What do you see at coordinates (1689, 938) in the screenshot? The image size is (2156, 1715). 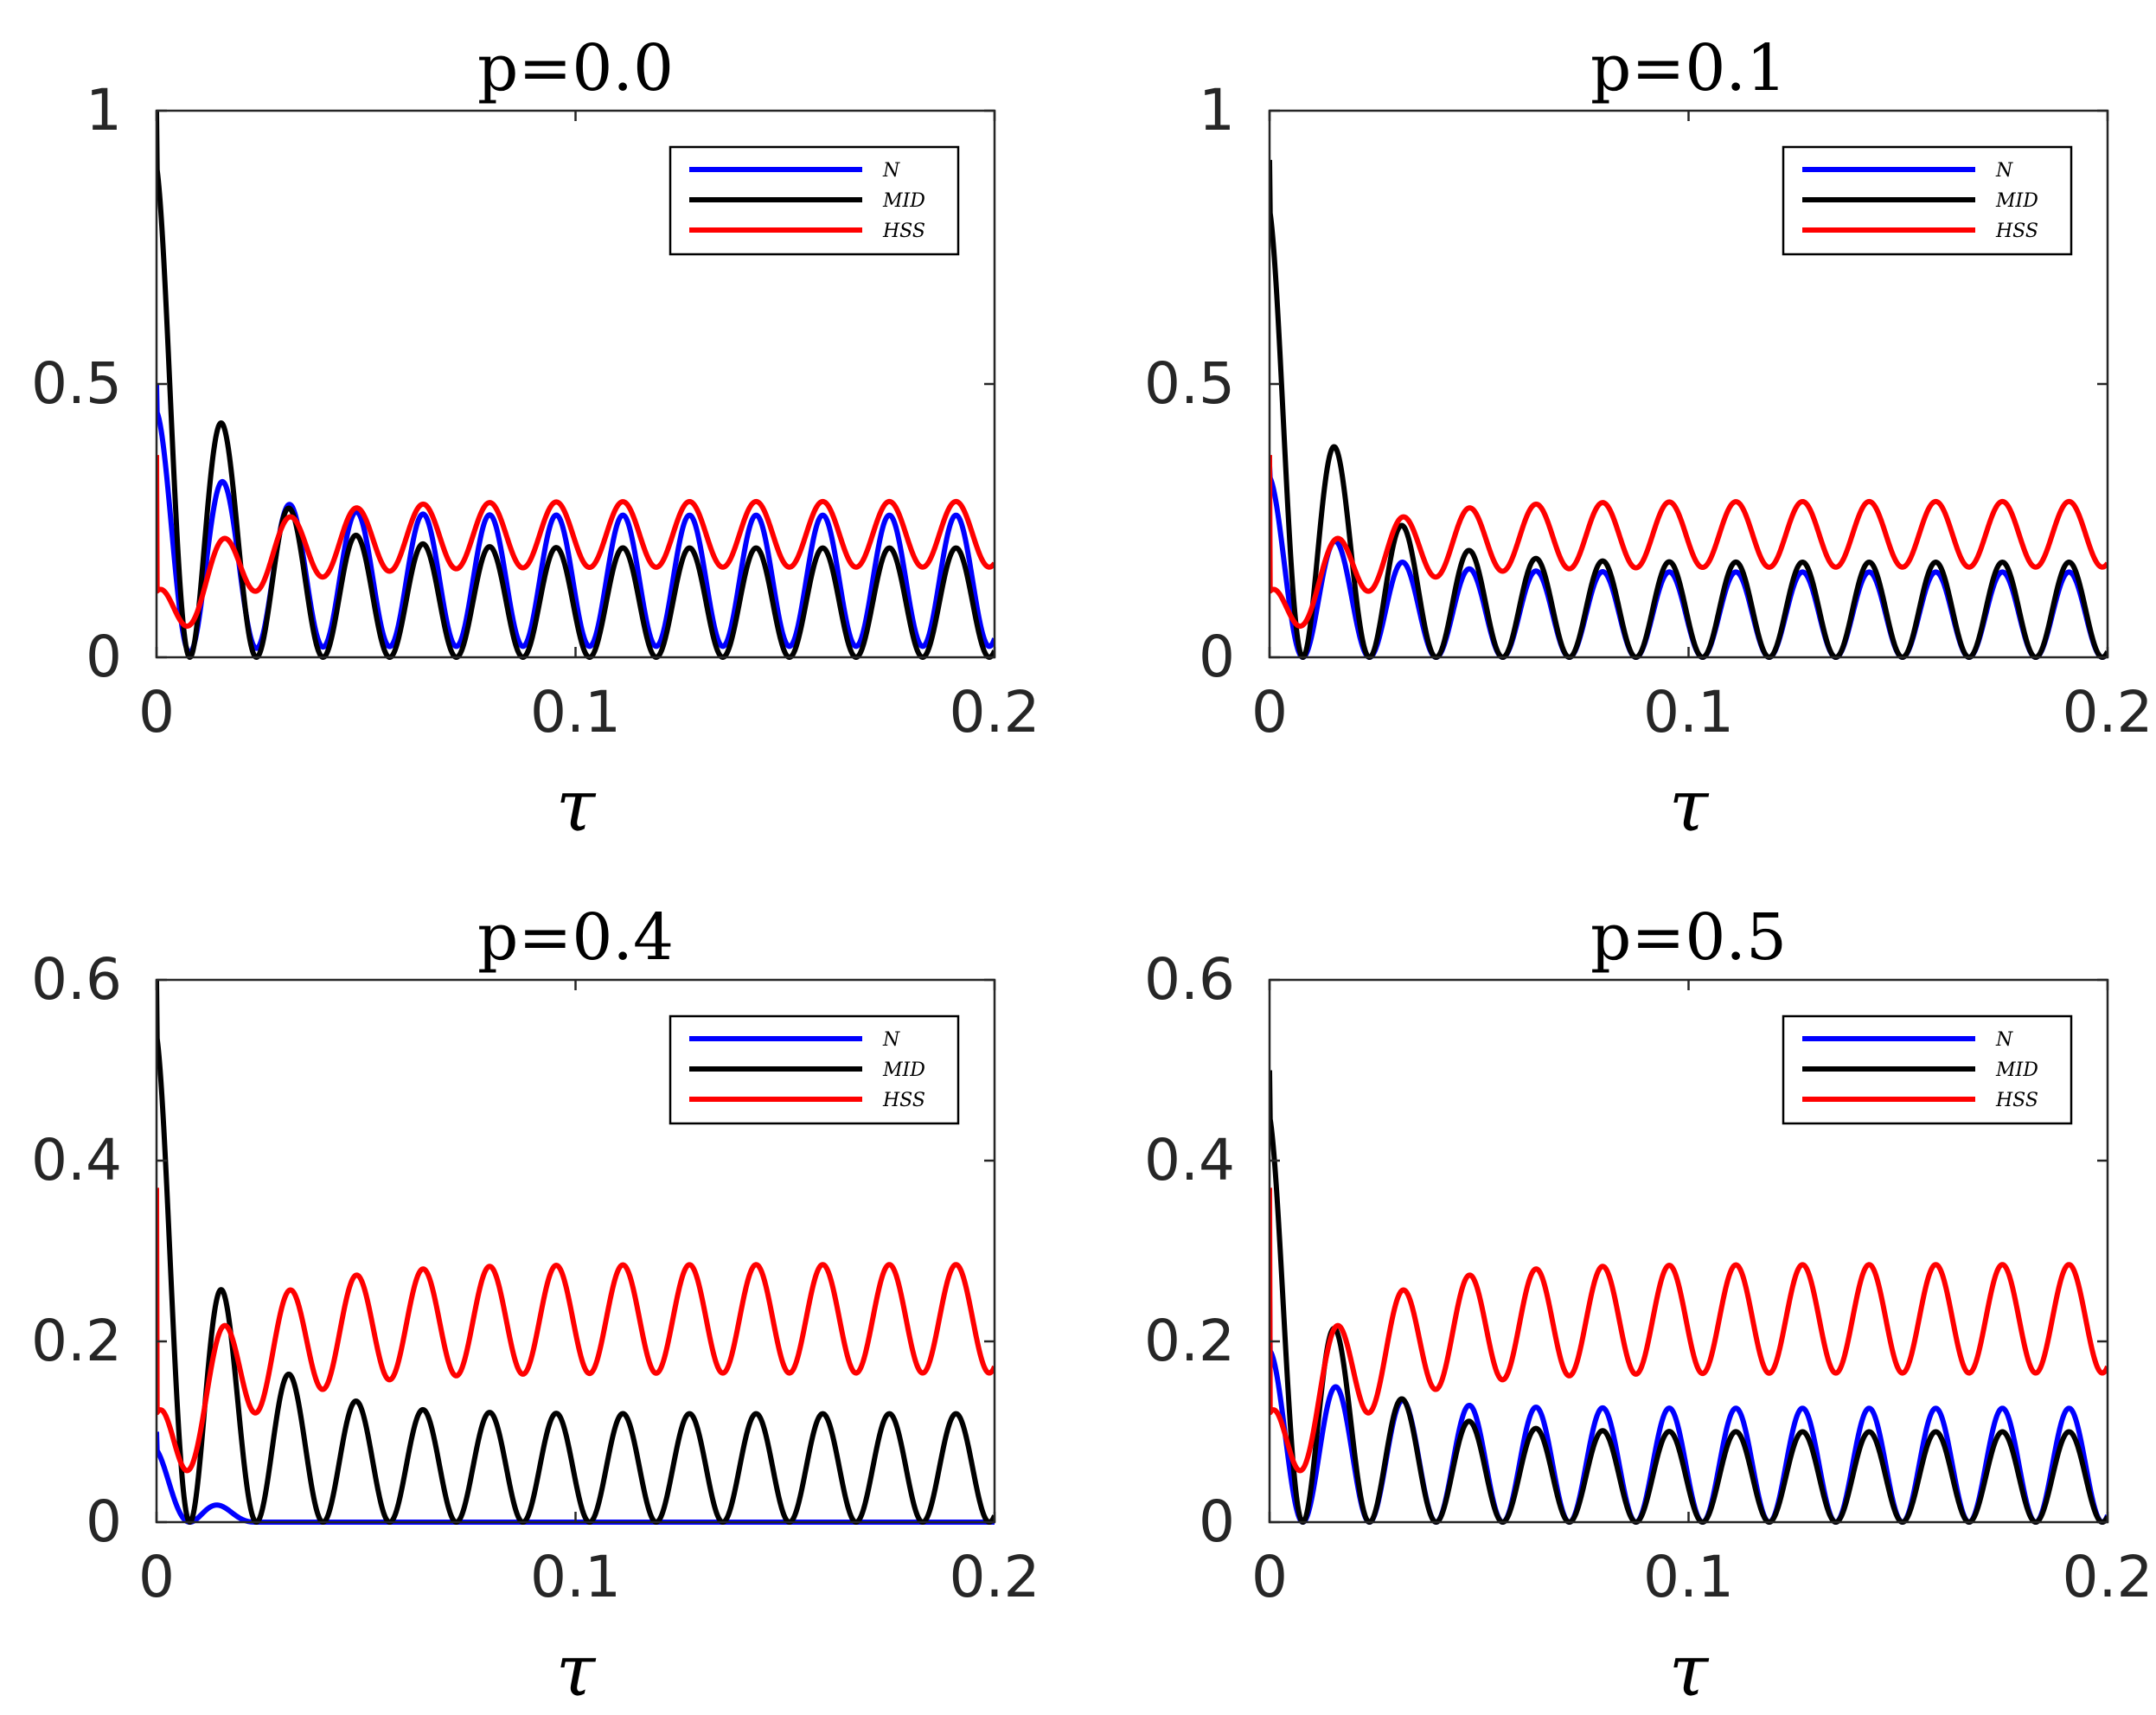 I see `chart-title: p=0.5` at bounding box center [1689, 938].